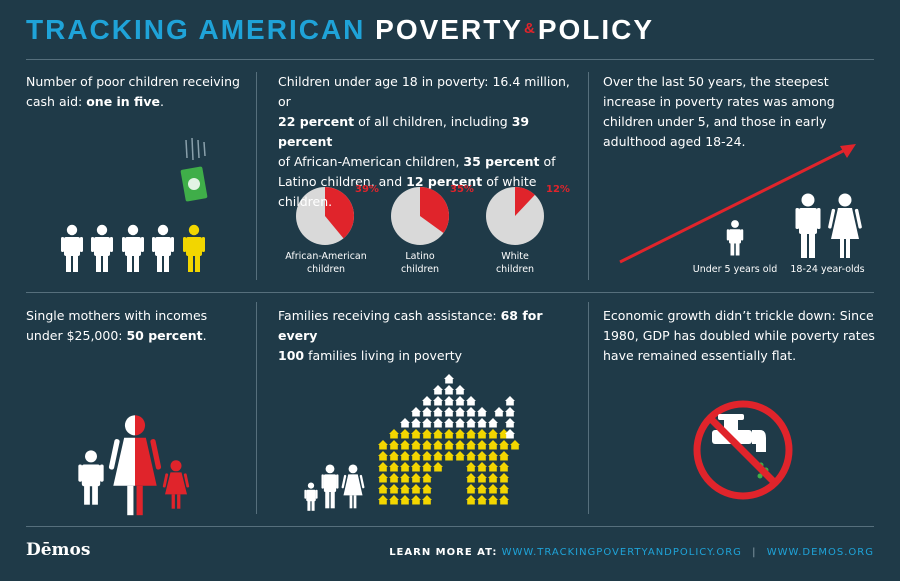 Image resolution: width=900 pixels, height=581 pixels. Describe the element at coordinates (389, 315) in the screenshot. I see `panel5-text: Families receiving cash assistance:` at that location.